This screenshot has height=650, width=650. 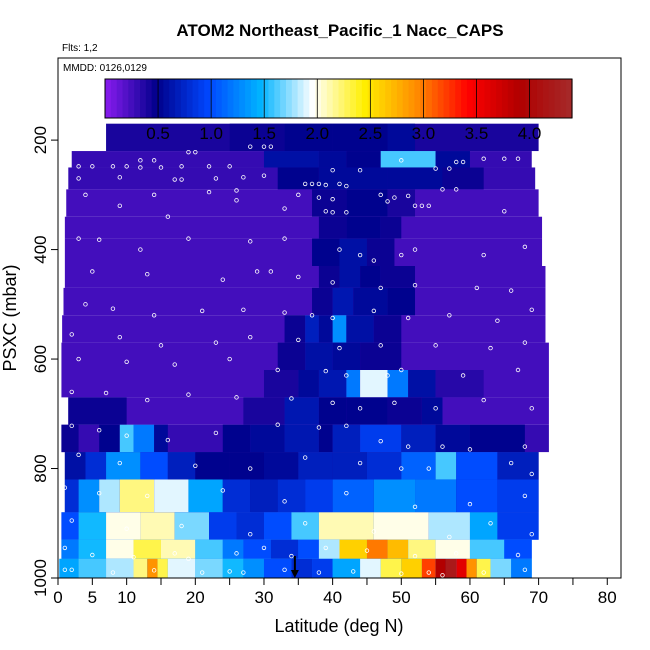 I want to click on y-tick-label: 400, so click(x=40, y=249).